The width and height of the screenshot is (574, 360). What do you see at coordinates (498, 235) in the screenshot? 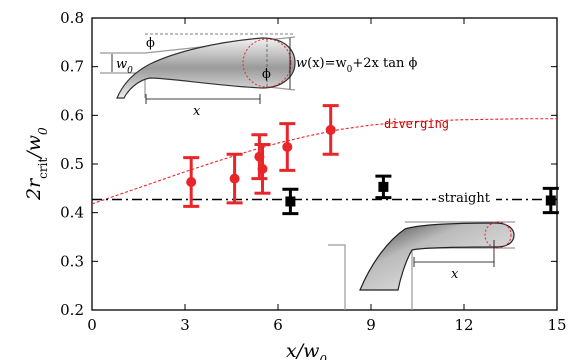
I see `inset-bottom-critical-circle` at bounding box center [498, 235].